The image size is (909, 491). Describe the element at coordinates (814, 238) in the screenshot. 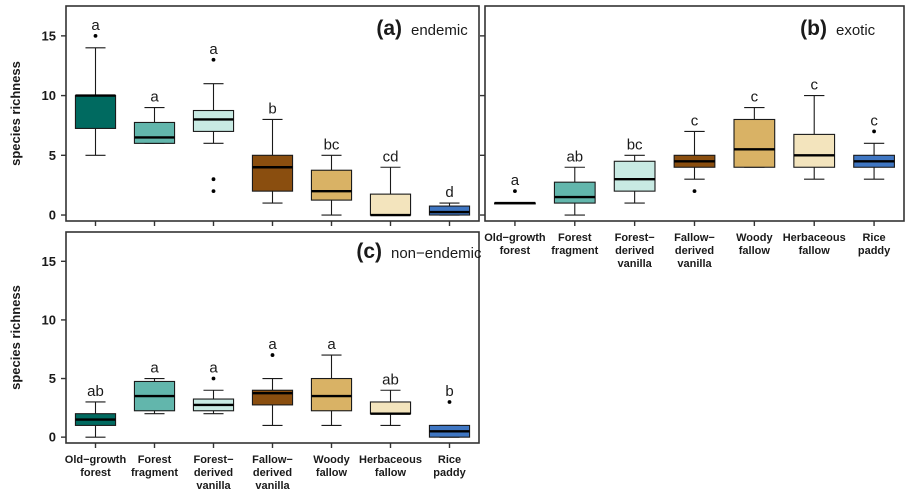

I see `panel-b-xtick-label: Herbaceous` at that location.